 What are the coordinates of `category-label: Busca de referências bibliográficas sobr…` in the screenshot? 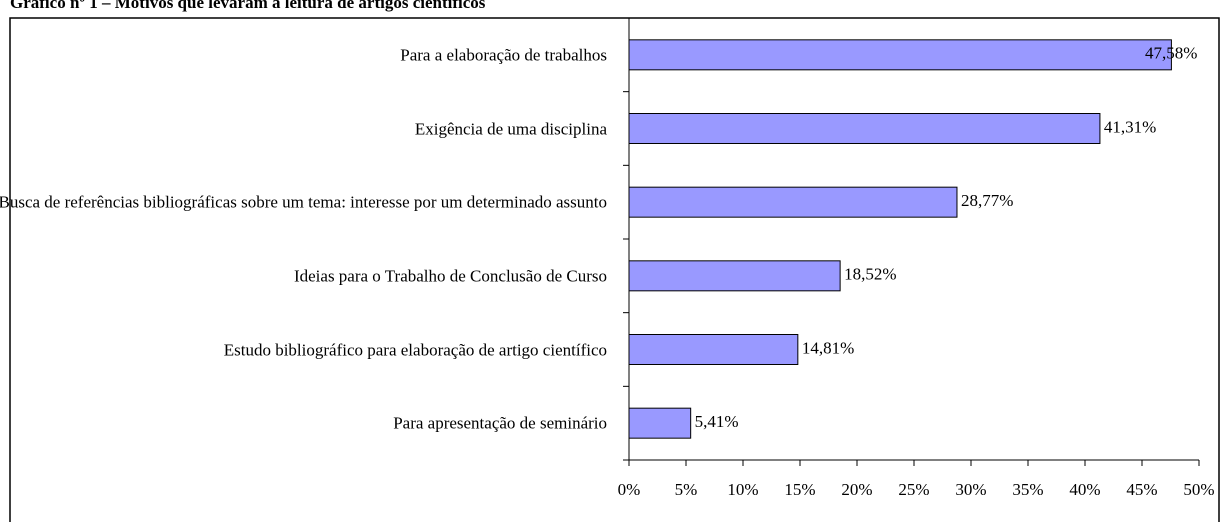 It's located at (303, 202).